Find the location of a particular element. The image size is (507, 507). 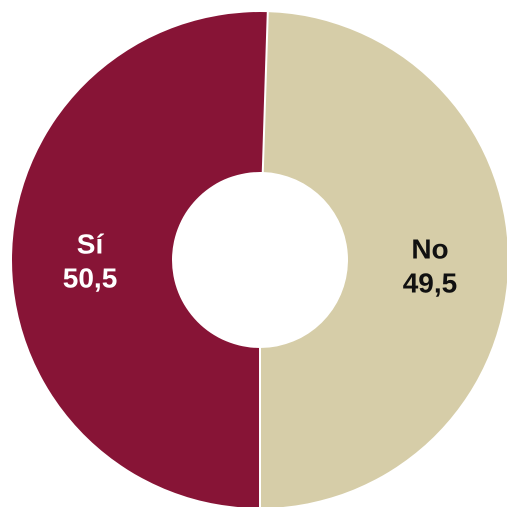

slice-label-si: Sí is located at coordinates (91, 243).